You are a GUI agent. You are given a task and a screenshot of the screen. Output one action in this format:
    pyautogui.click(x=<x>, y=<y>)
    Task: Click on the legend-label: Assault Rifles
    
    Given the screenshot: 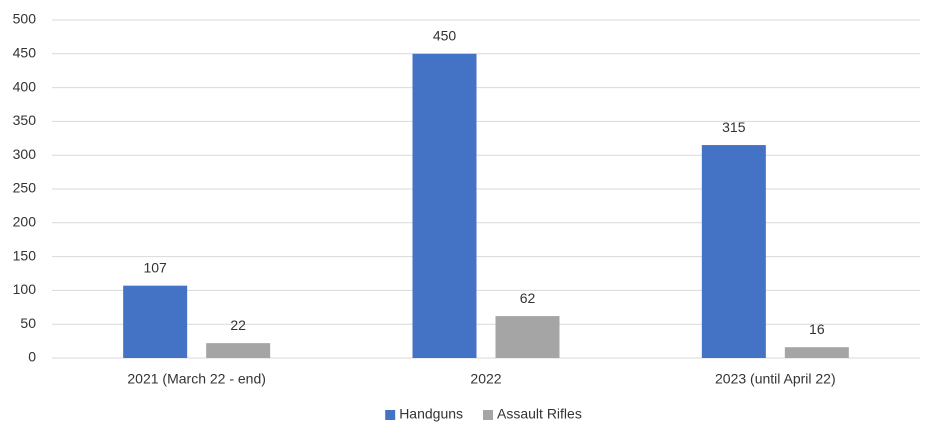 What is the action you would take?
    pyautogui.click(x=539, y=414)
    